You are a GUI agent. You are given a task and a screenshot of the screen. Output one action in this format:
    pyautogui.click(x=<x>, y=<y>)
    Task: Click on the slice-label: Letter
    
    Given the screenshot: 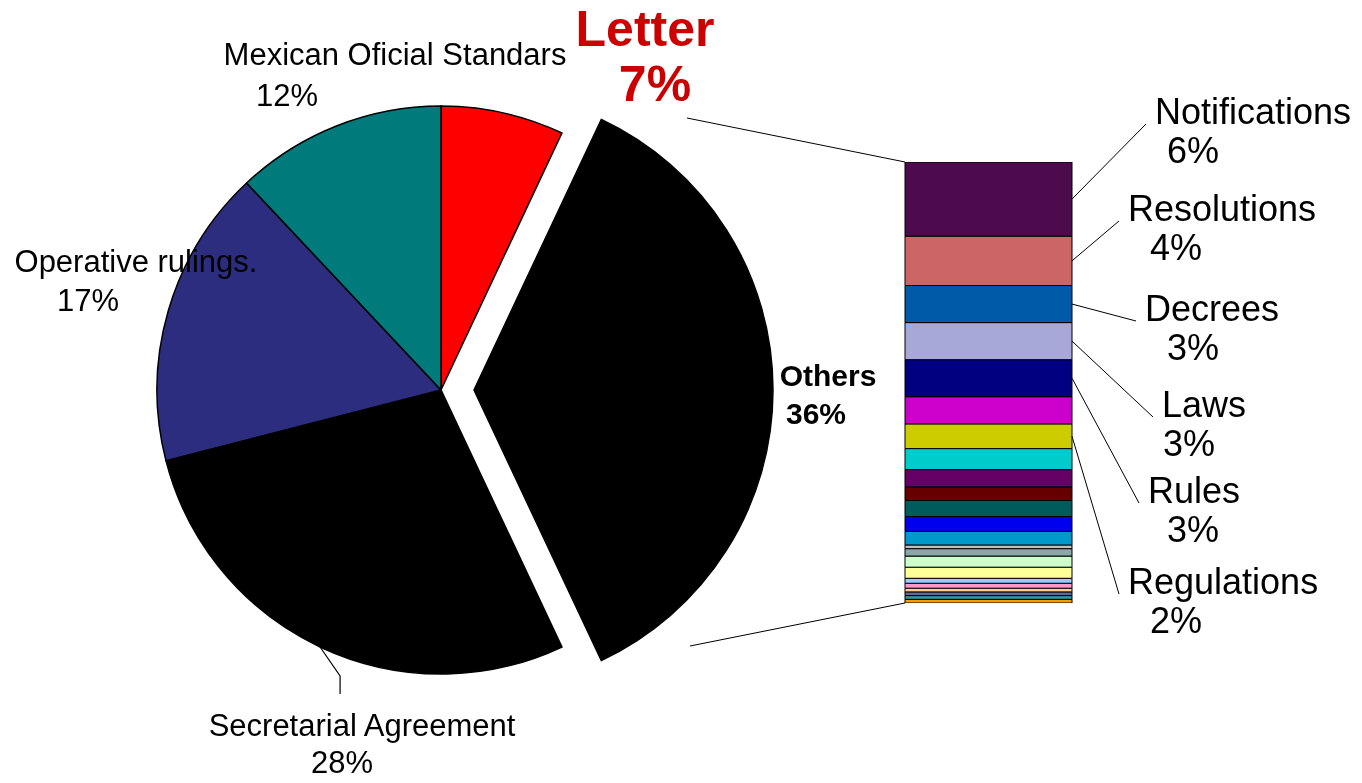 What is the action you would take?
    pyautogui.click(x=645, y=29)
    